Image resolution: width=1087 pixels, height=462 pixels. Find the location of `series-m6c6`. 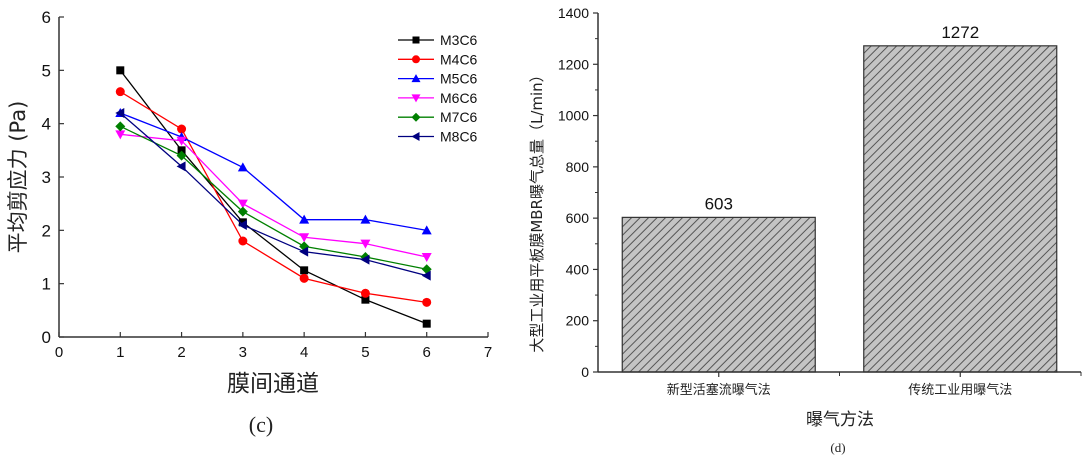

series-m6c6 is located at coordinates (273, 196).